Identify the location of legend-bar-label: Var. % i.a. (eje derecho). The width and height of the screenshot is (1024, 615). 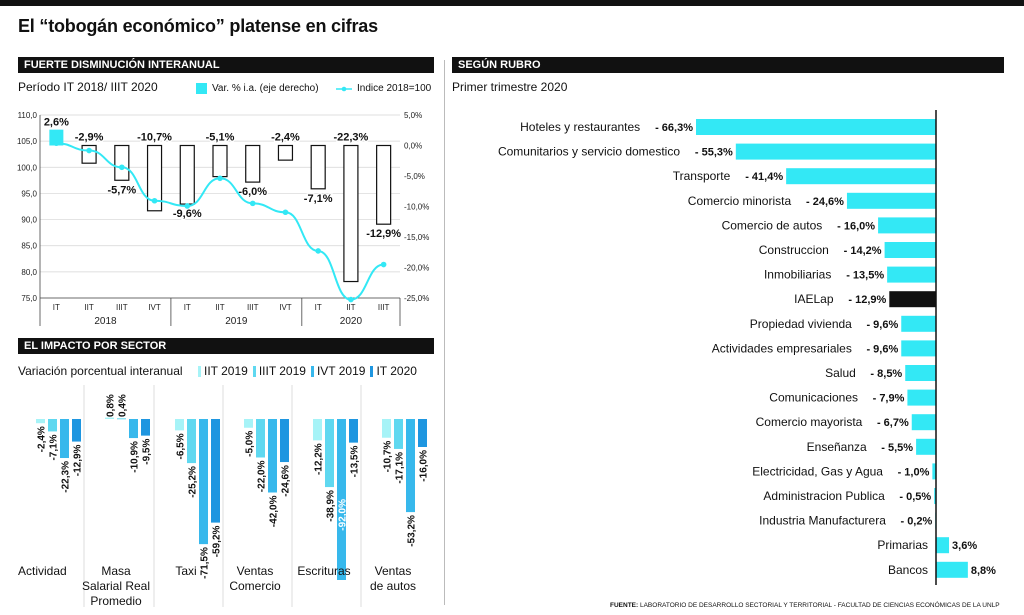
(265, 88).